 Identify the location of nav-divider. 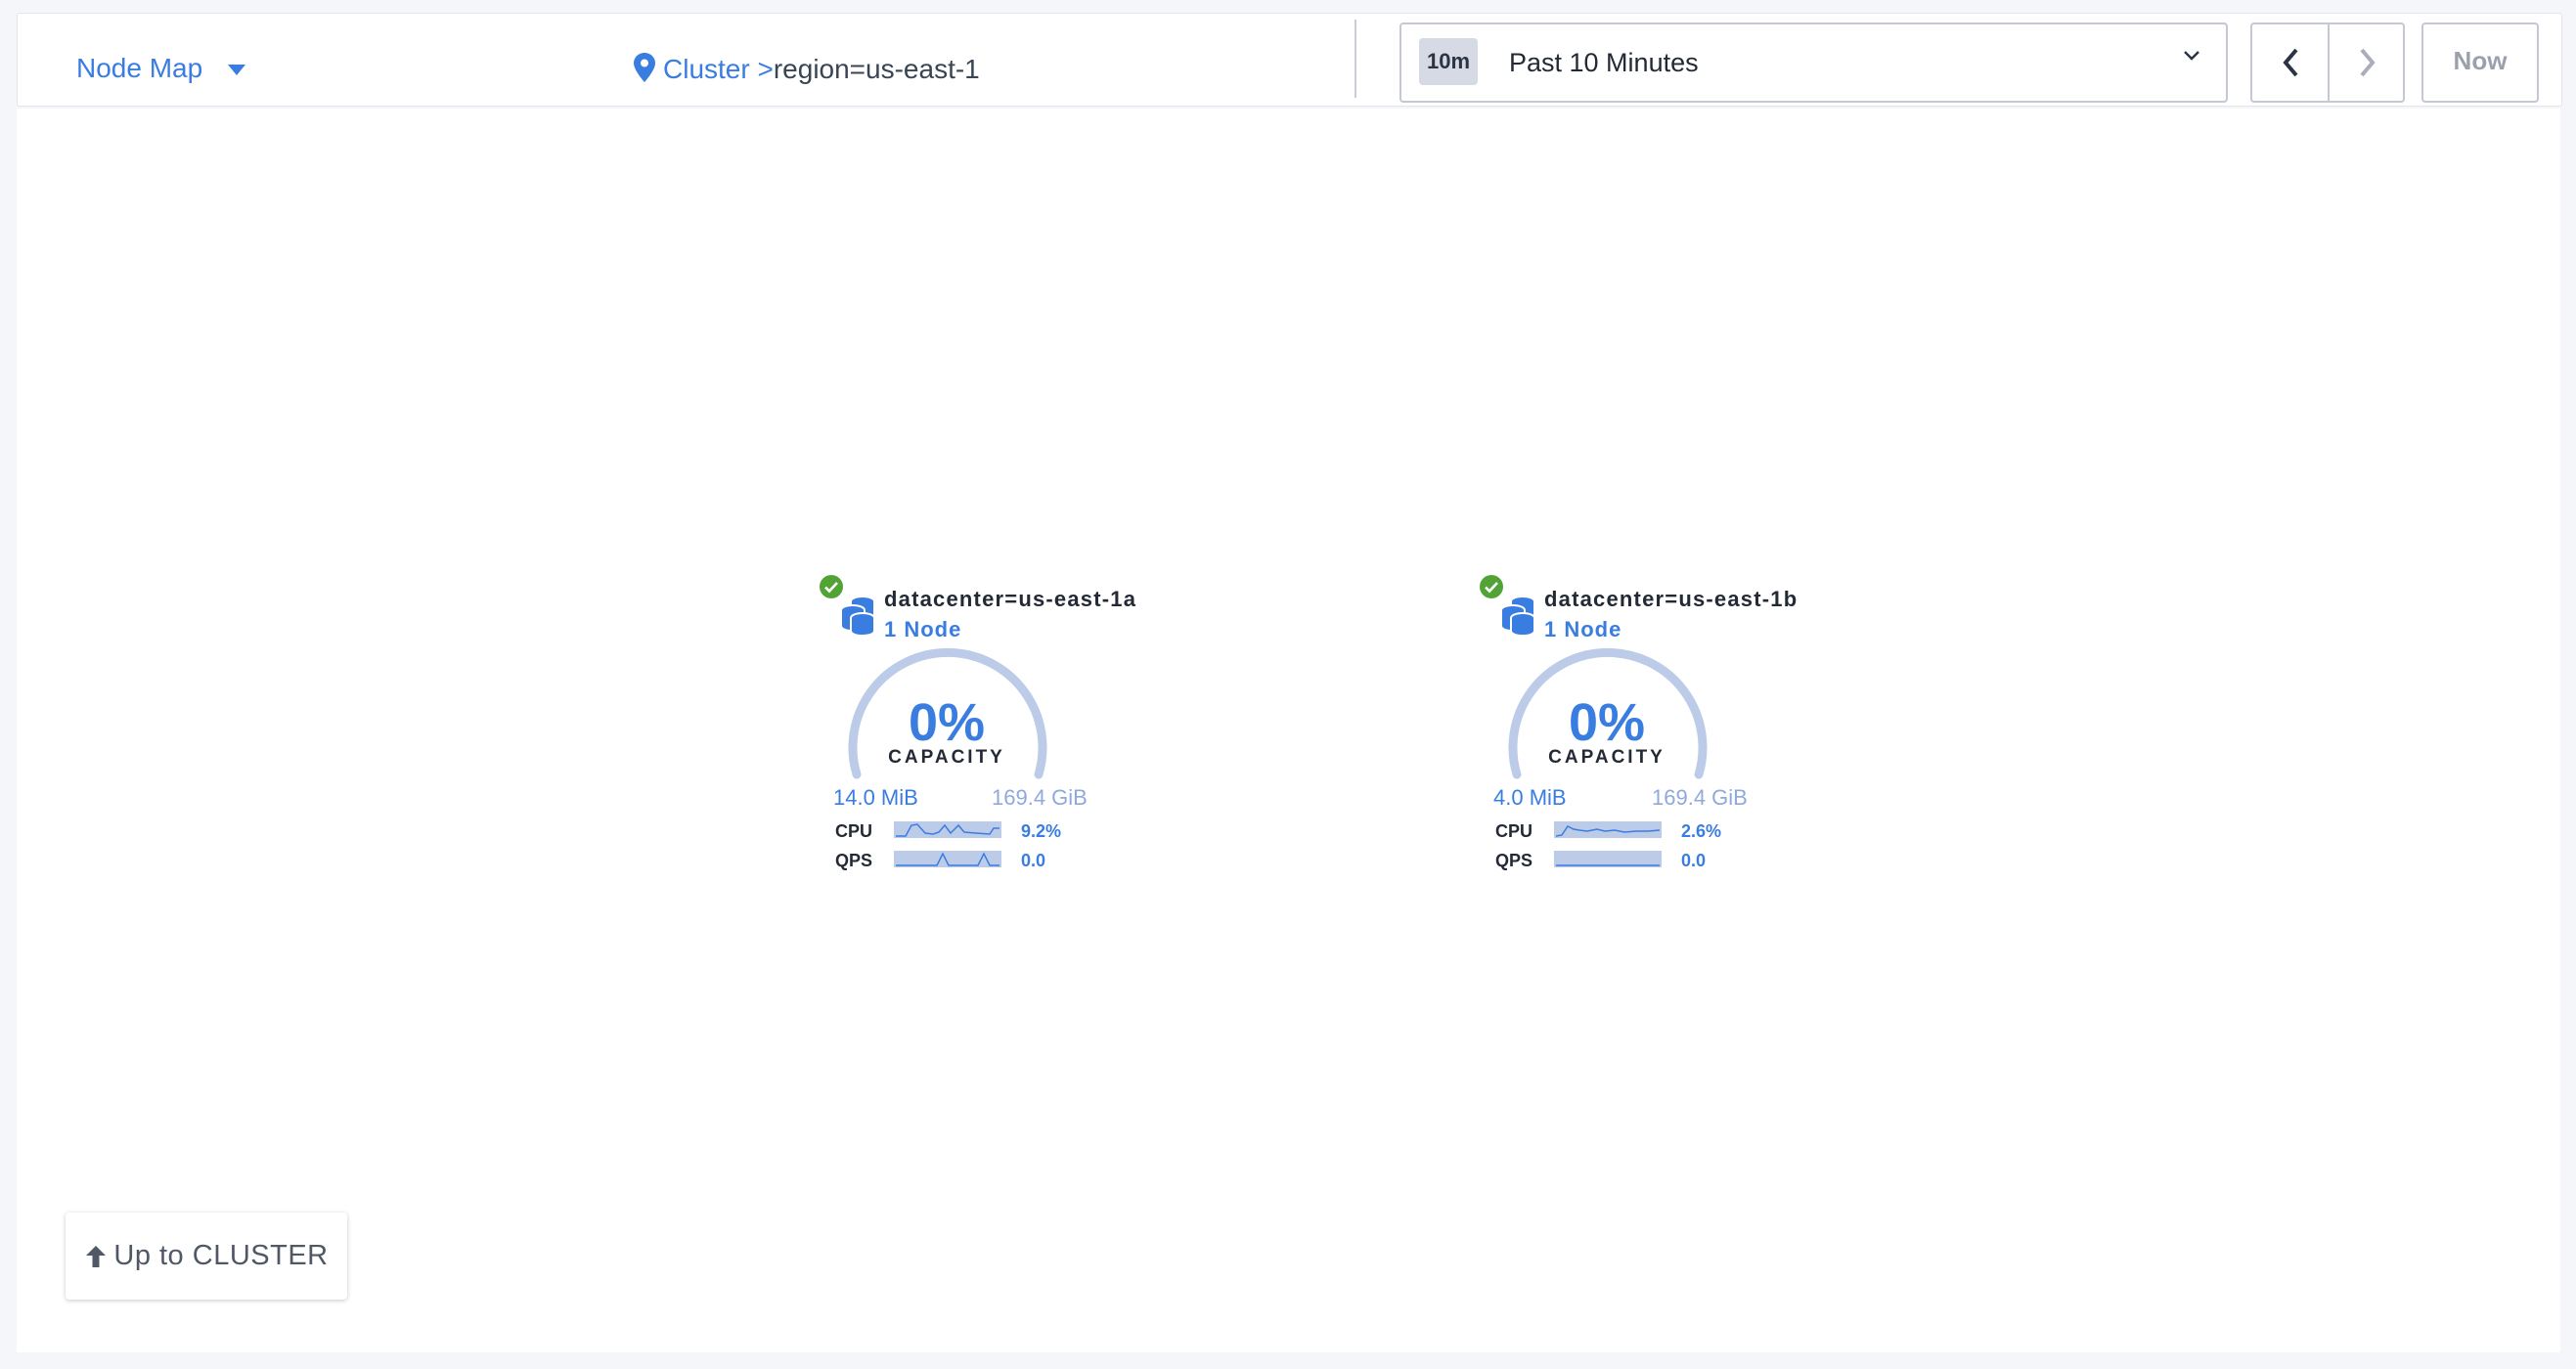
(2329, 63).